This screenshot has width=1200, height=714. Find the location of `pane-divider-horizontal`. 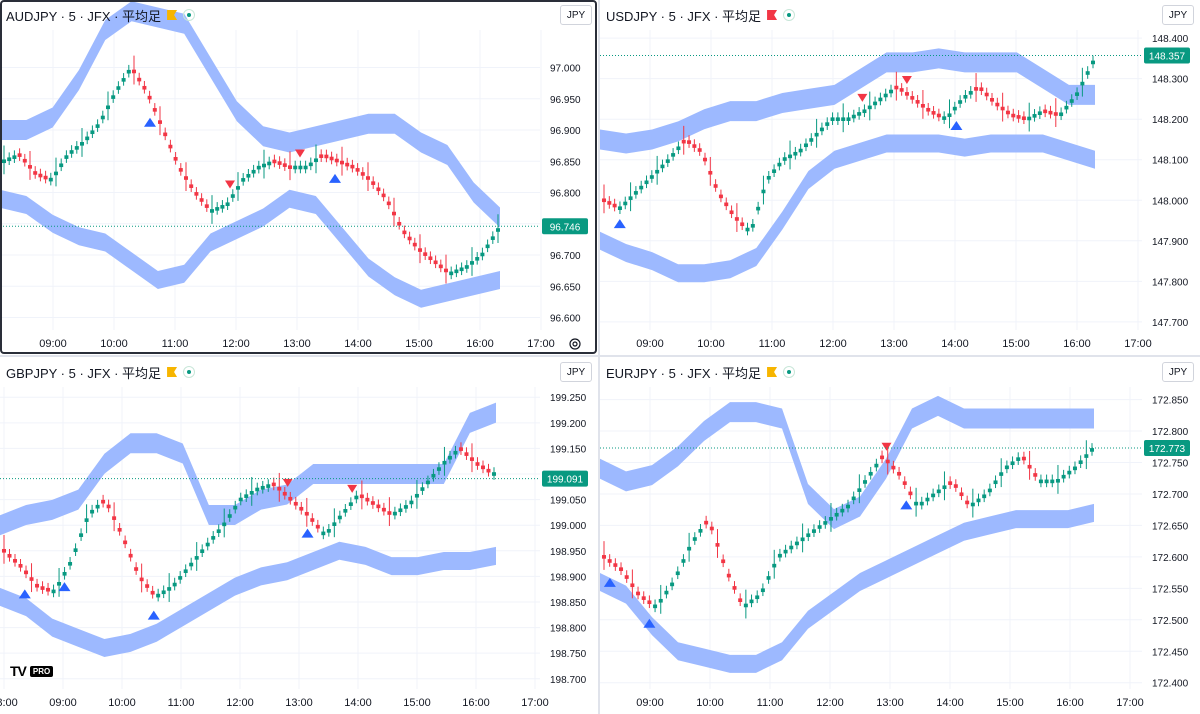

pane-divider-horizontal is located at coordinates (600, 356).